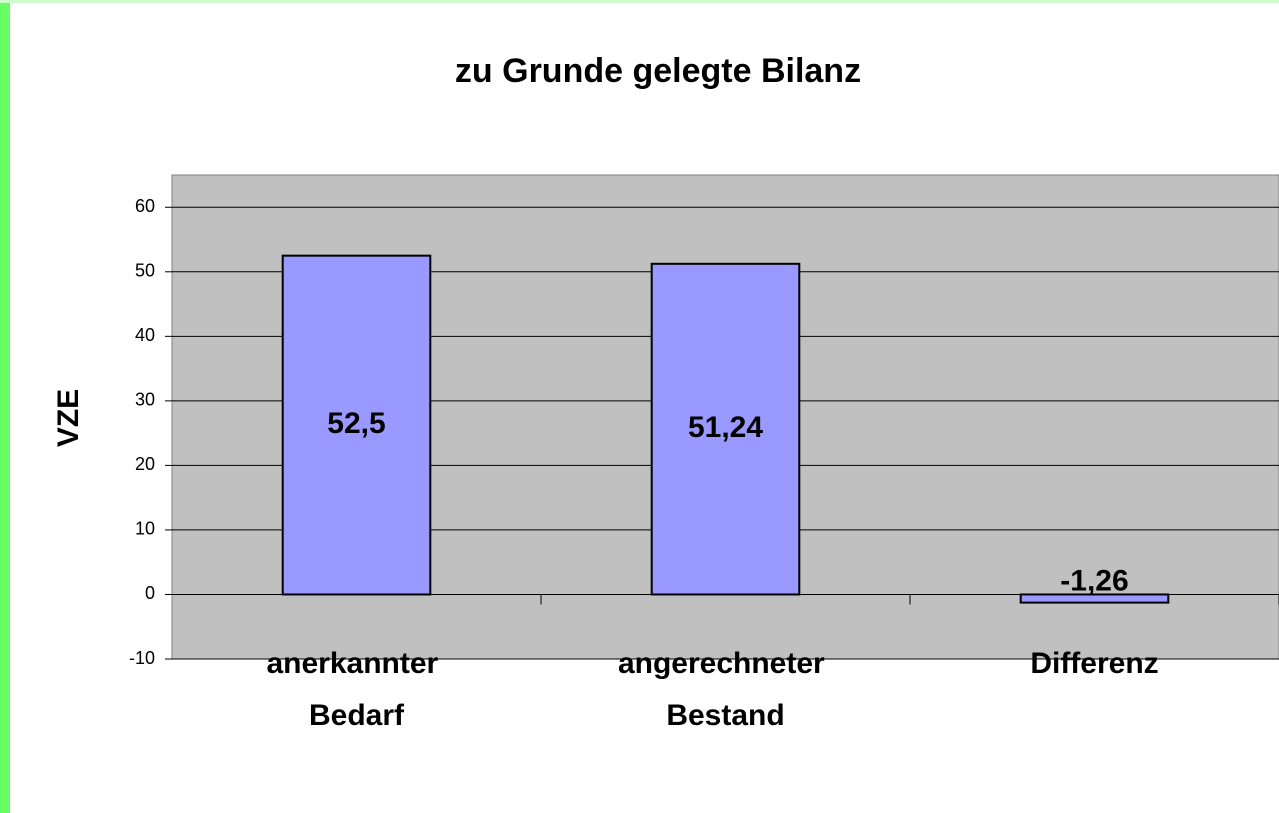 Image resolution: width=1279 pixels, height=813 pixels. I want to click on left-border, so click(5, 406).